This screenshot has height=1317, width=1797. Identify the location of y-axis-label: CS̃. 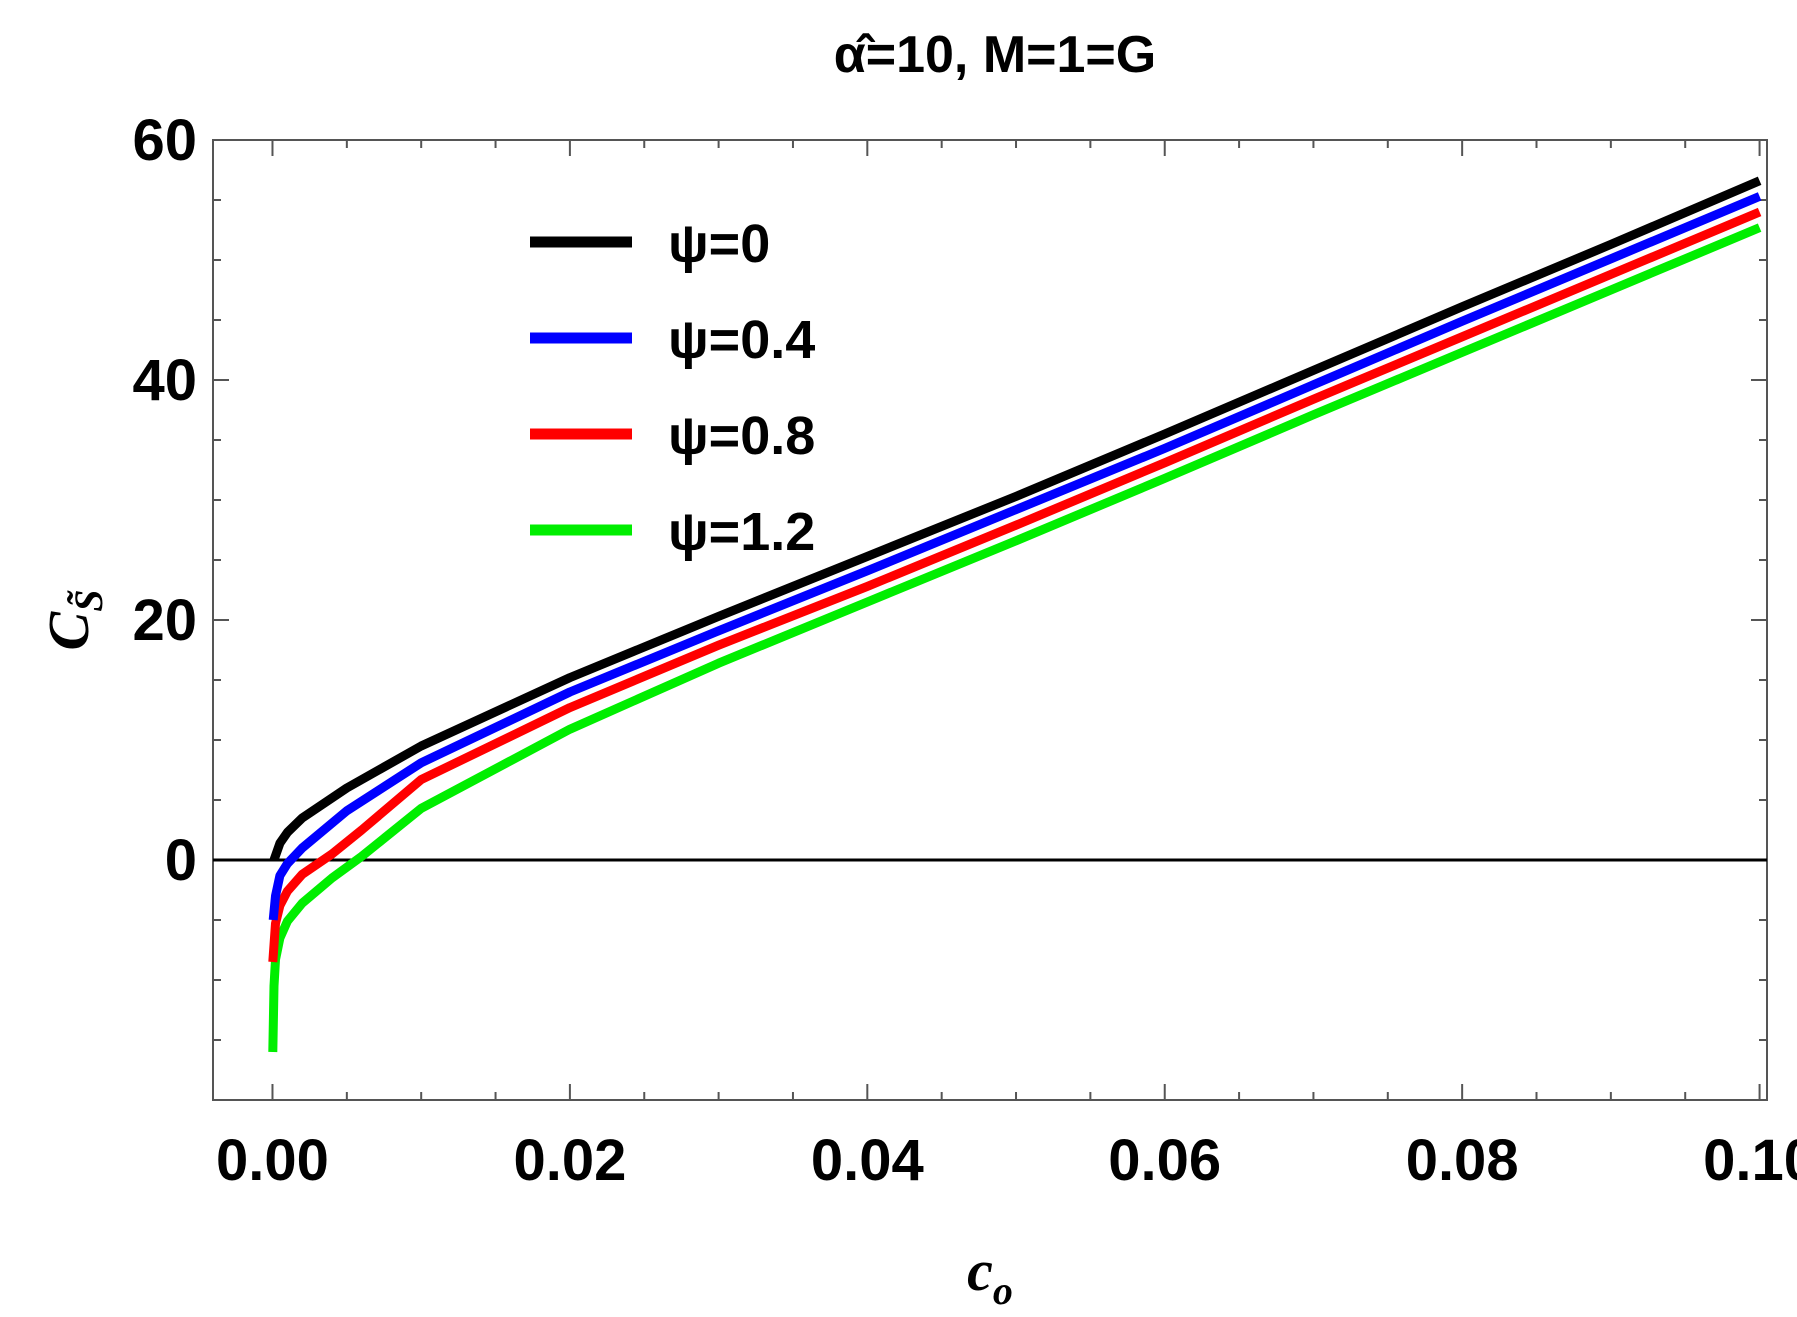
(73, 620).